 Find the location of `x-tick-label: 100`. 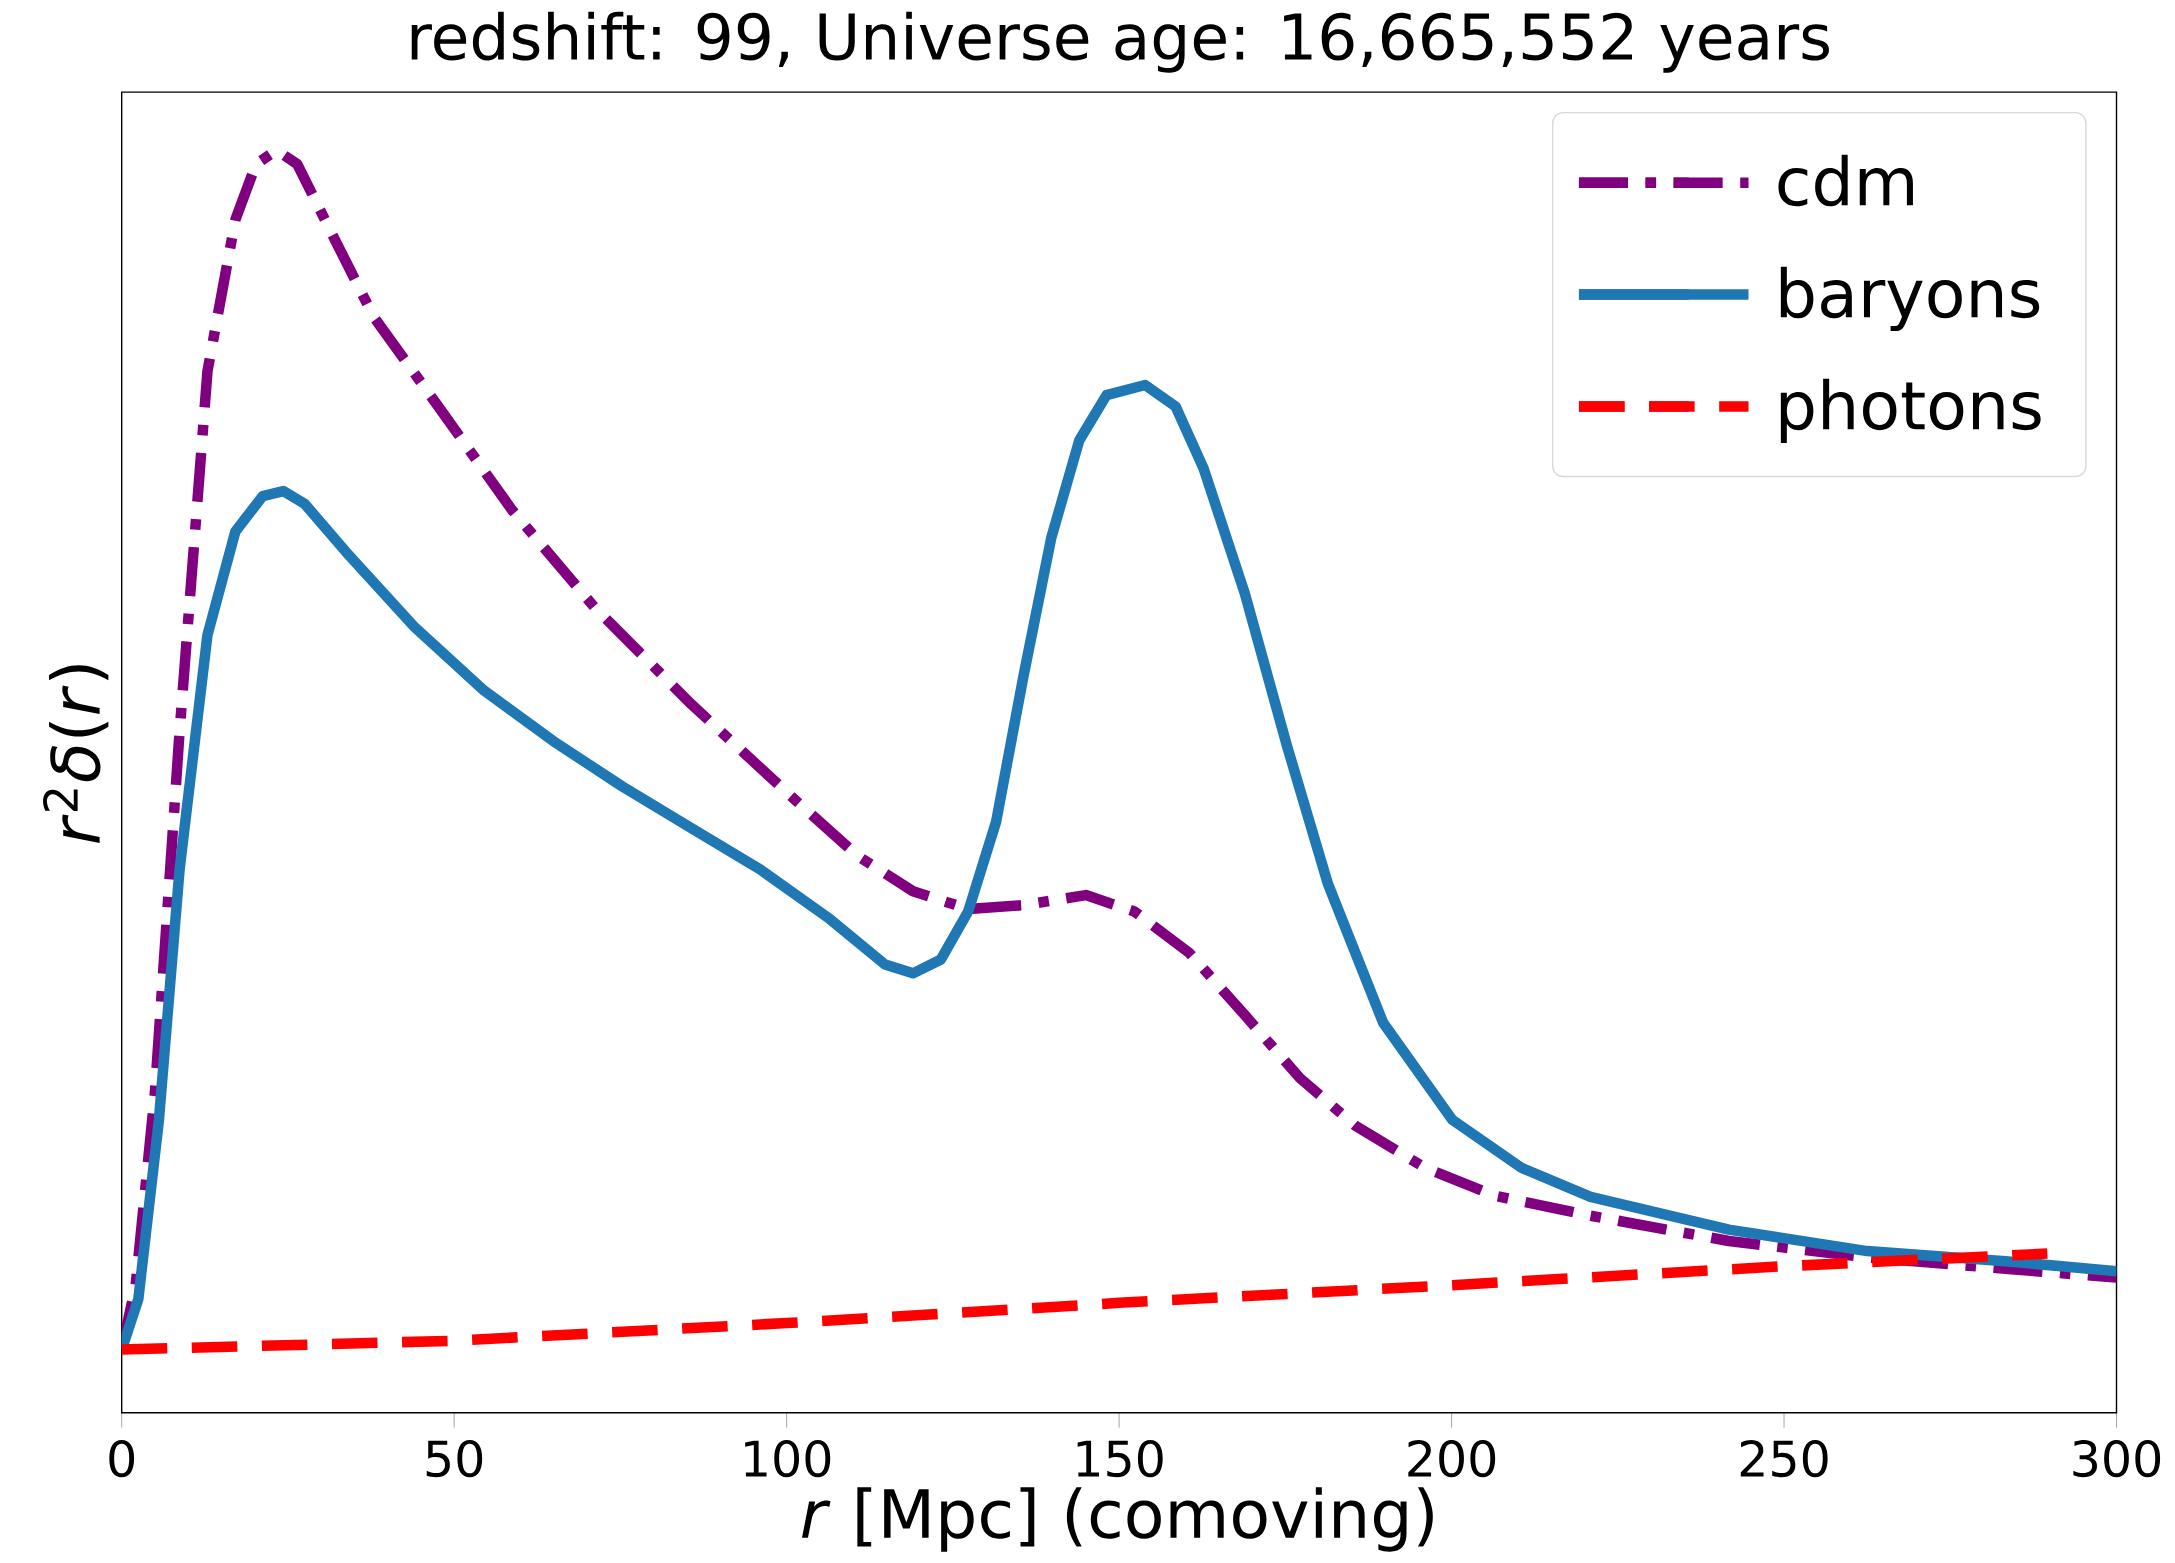

x-tick-label: 100 is located at coordinates (788, 1458).